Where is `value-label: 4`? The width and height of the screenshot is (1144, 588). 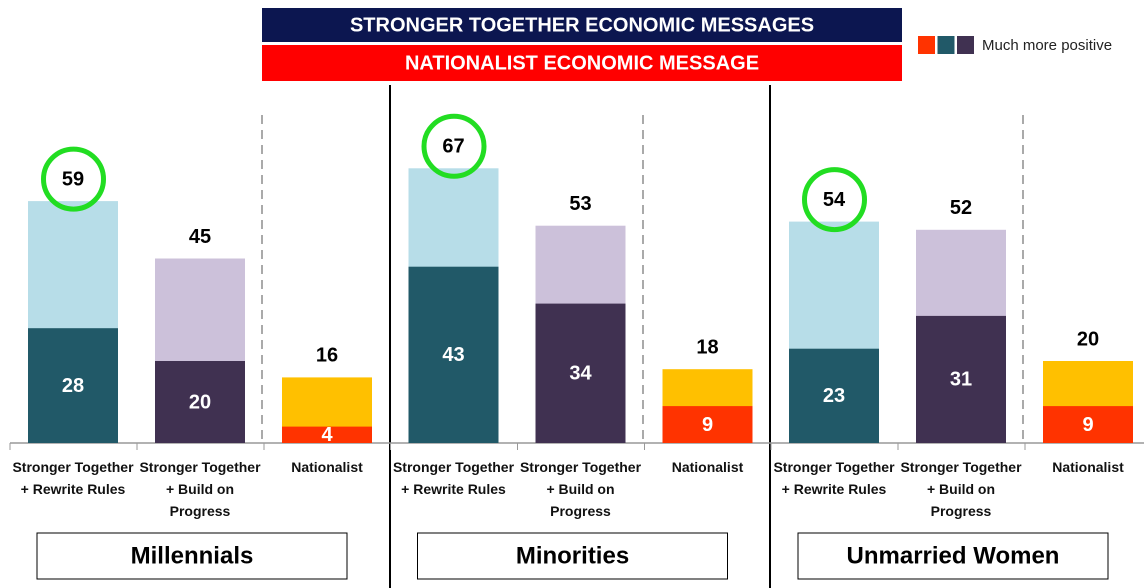 value-label: 4 is located at coordinates (327, 435).